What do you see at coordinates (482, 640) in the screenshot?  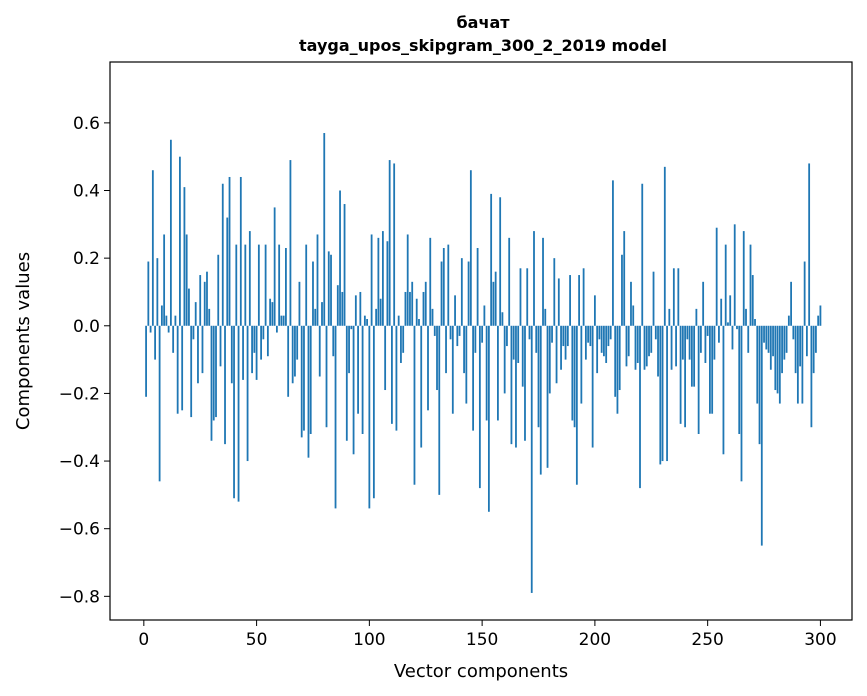 I see `x-tick-label: 150` at bounding box center [482, 640].